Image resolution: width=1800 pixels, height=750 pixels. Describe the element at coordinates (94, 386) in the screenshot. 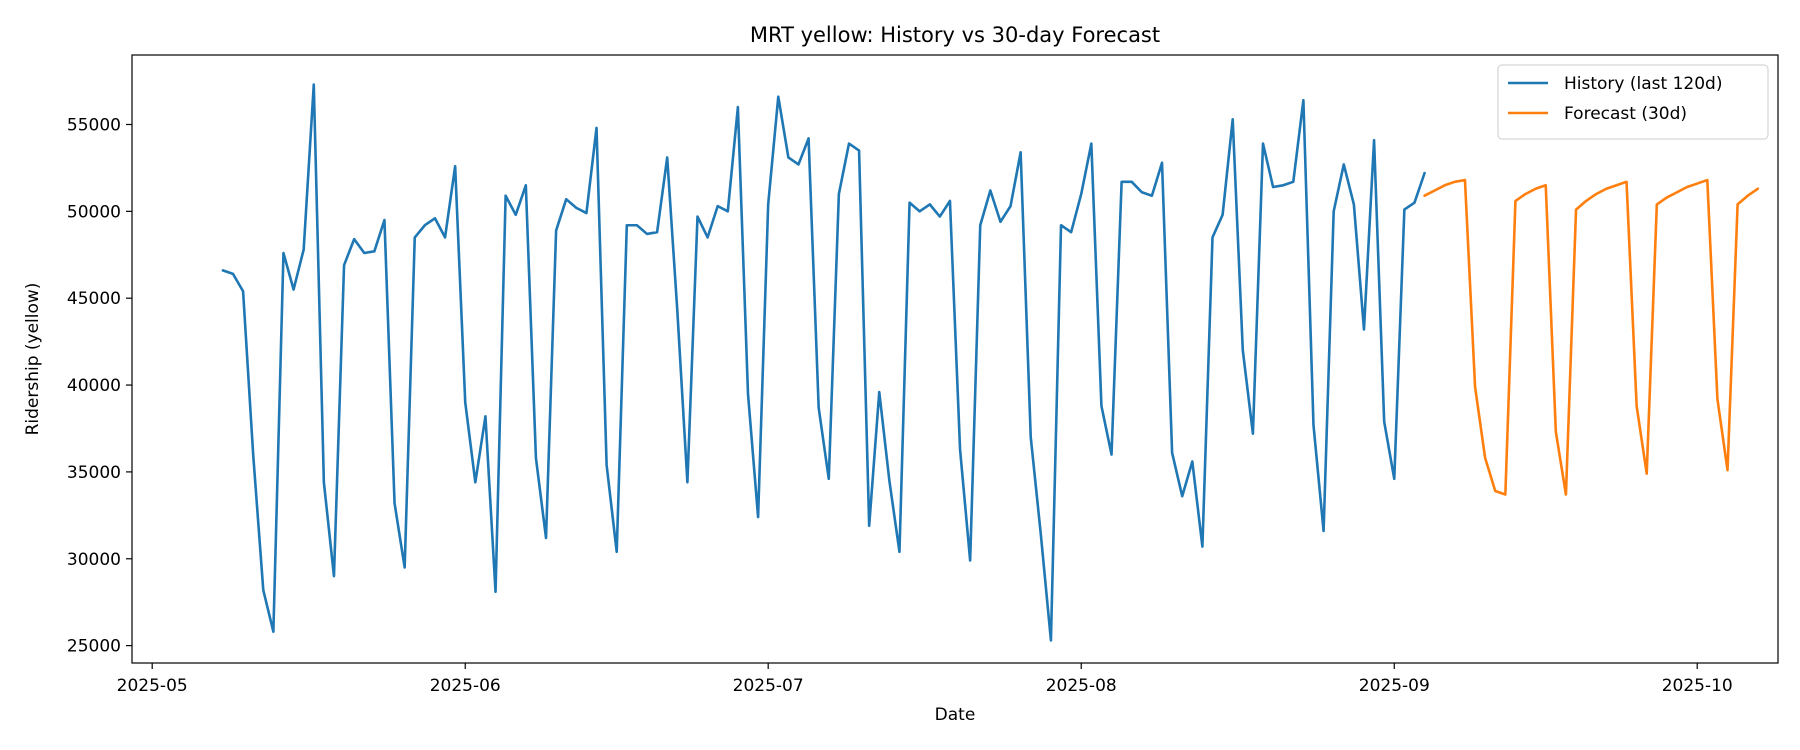

I see `y-tick-label: 40000` at that location.